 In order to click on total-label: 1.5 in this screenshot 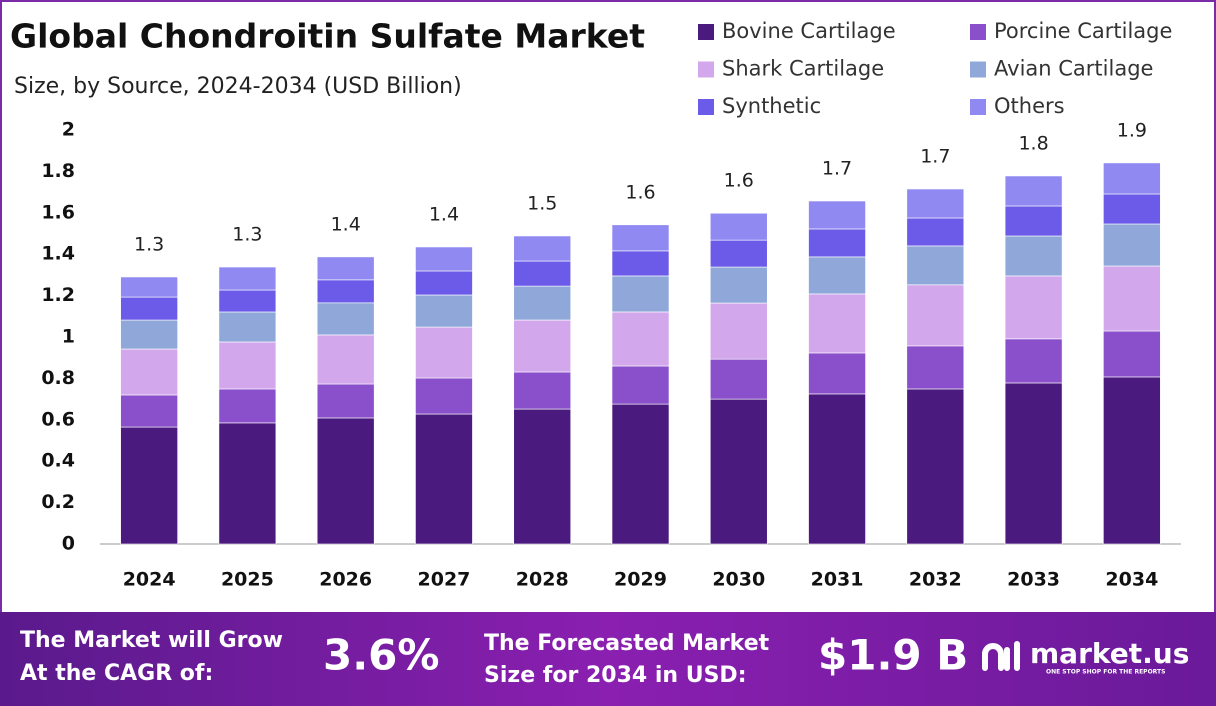, I will do `click(542, 203)`.